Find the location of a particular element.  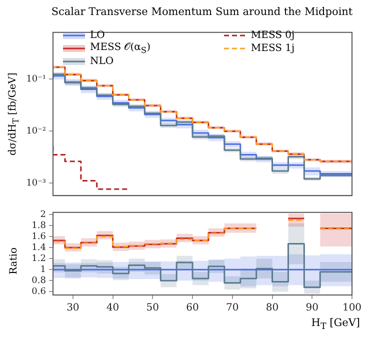

chart-title: Scalar Transverse Momentum Sum around the Midpoint is located at coordinates (202, 12).